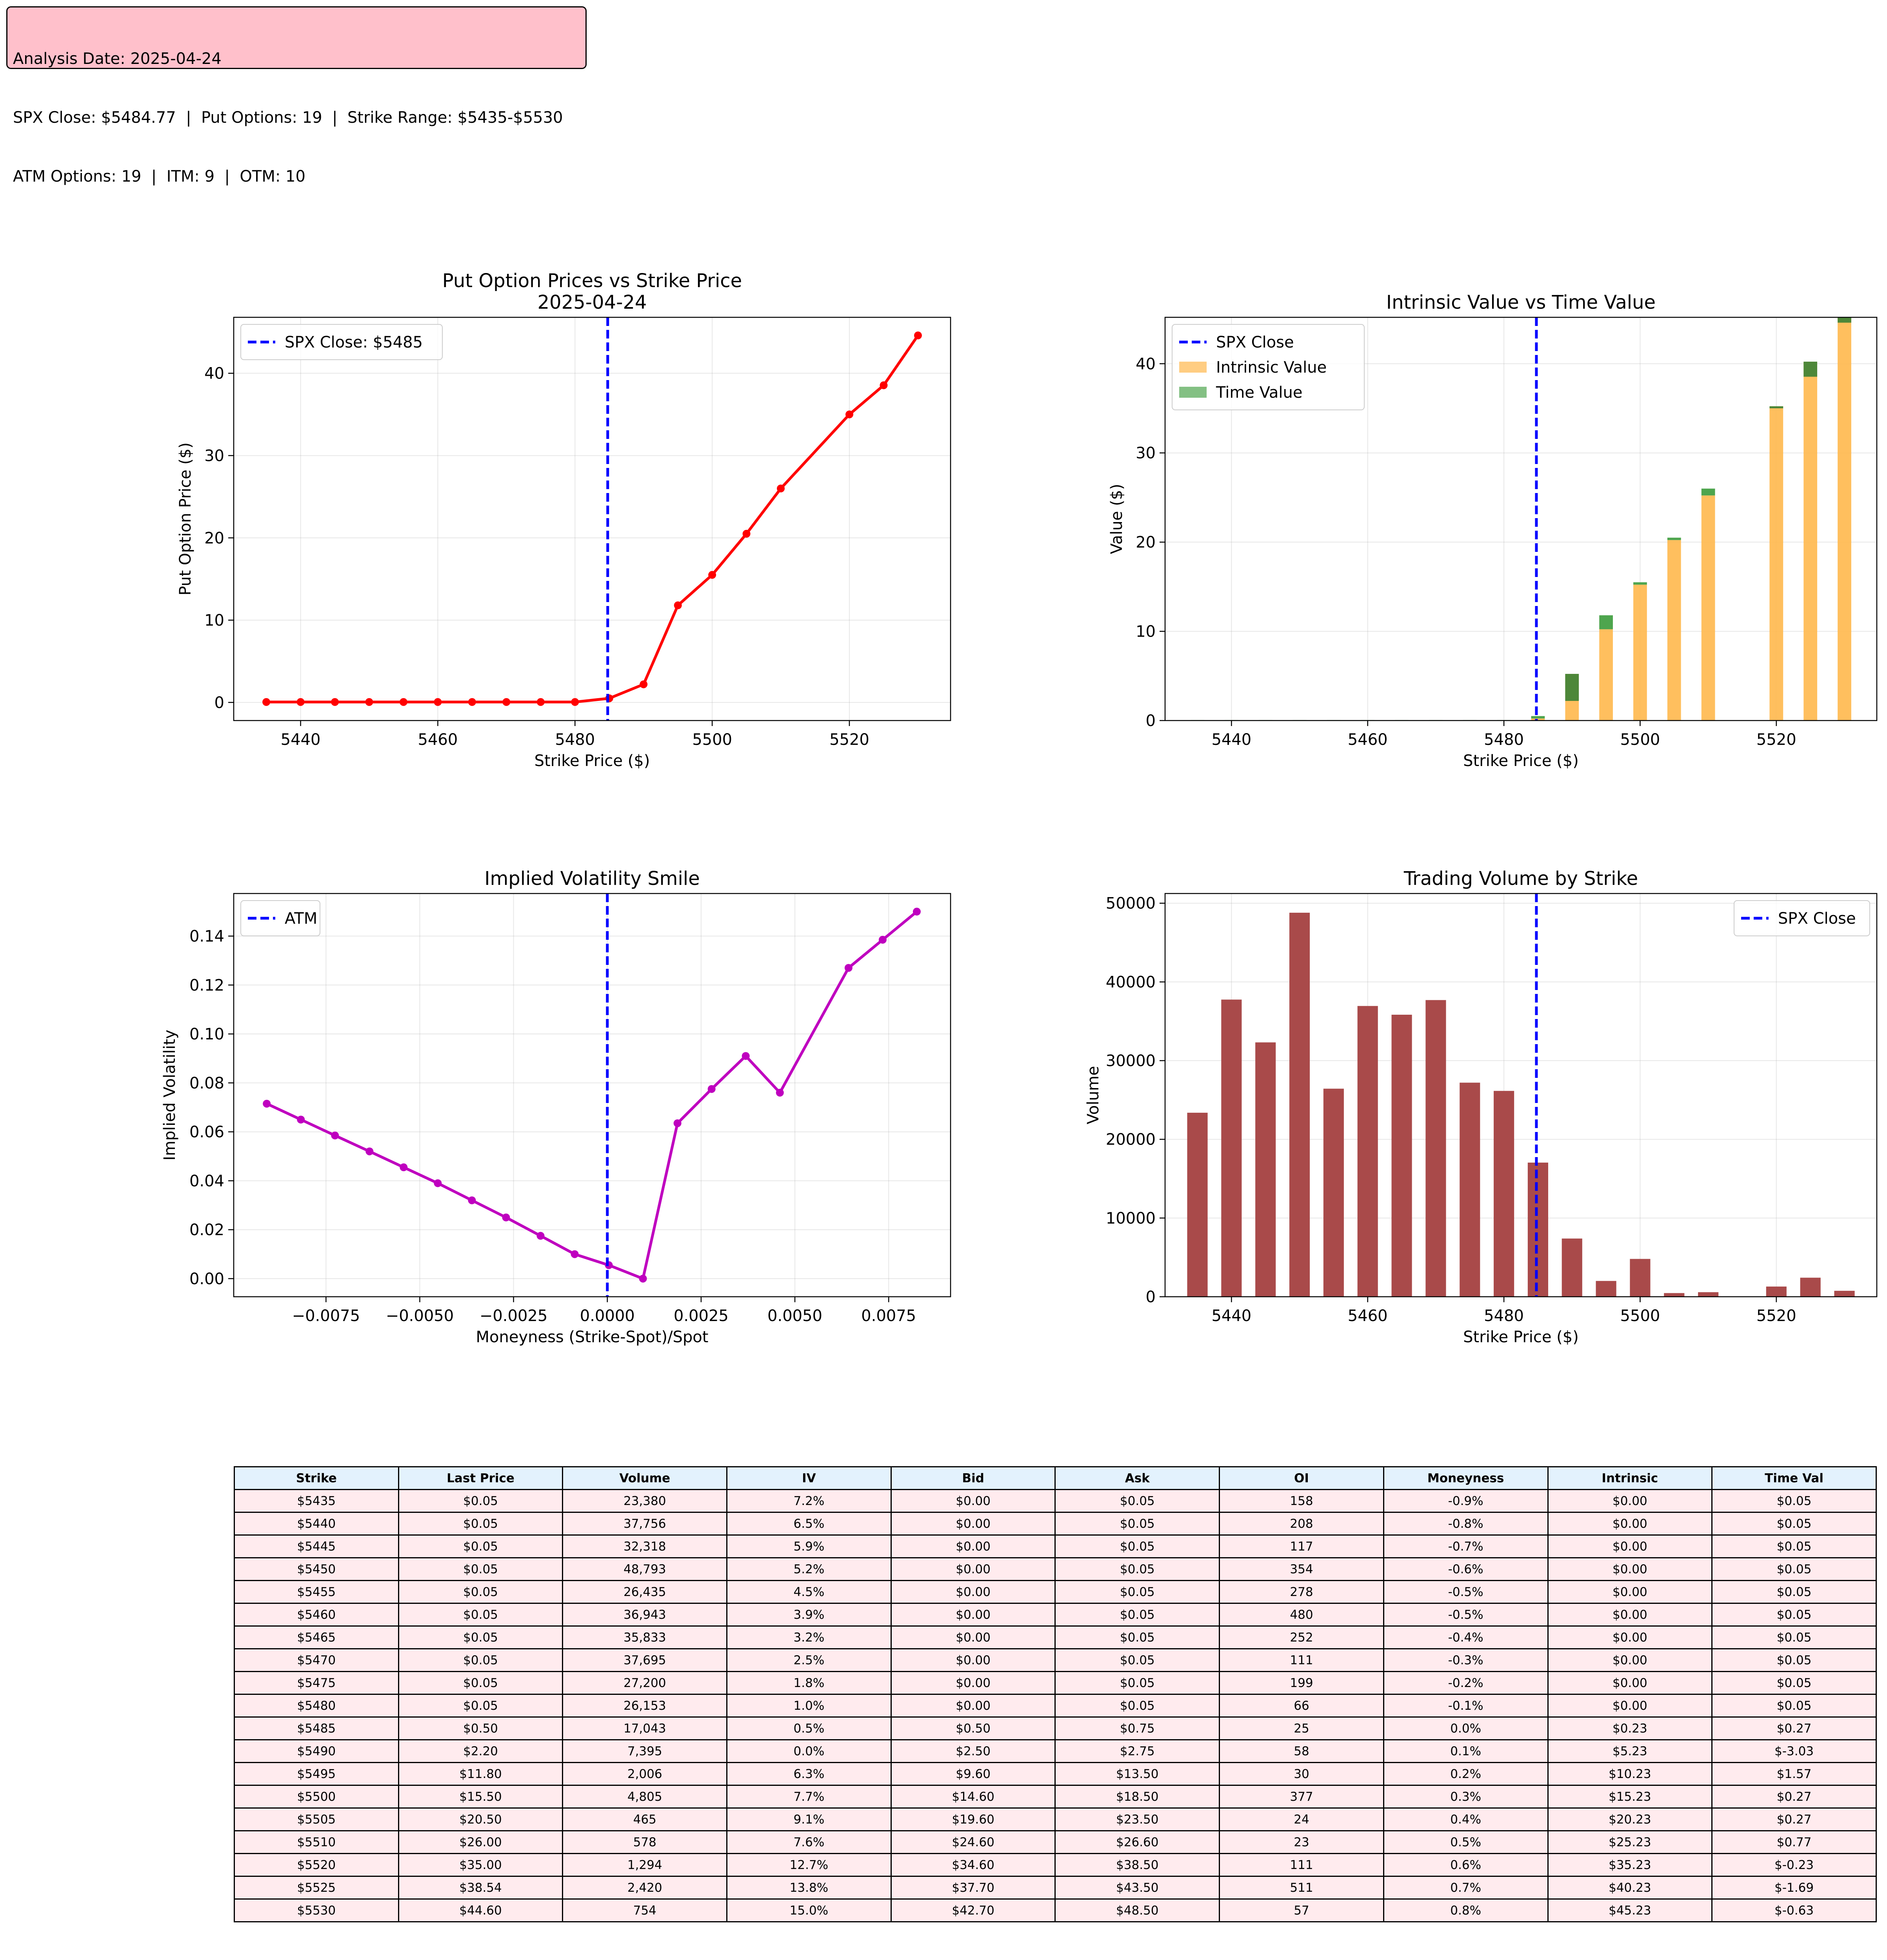 This screenshot has width=1887, height=1960. I want to click on table-cell: $45.23, so click(1630, 1910).